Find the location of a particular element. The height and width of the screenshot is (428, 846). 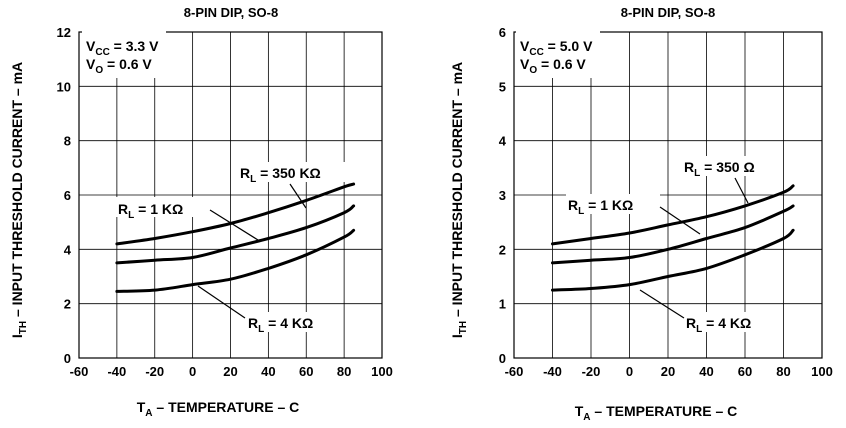

chart-left-y-tick-label: 6 is located at coordinates (67, 195).